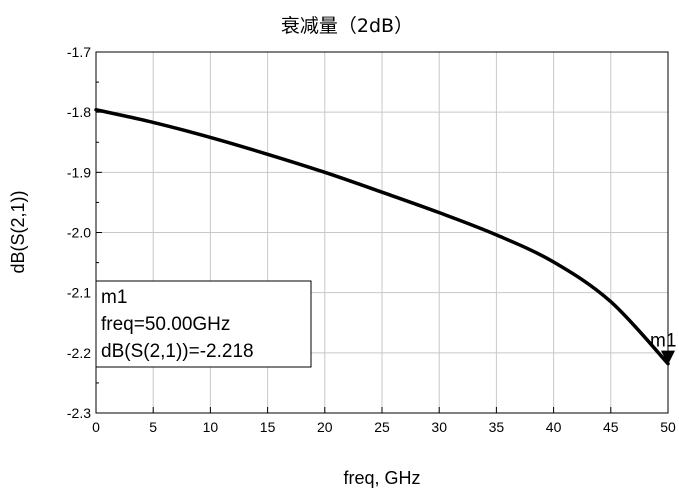 This screenshot has height=491, width=679. I want to click on x-tick-label: 30, so click(439, 427).